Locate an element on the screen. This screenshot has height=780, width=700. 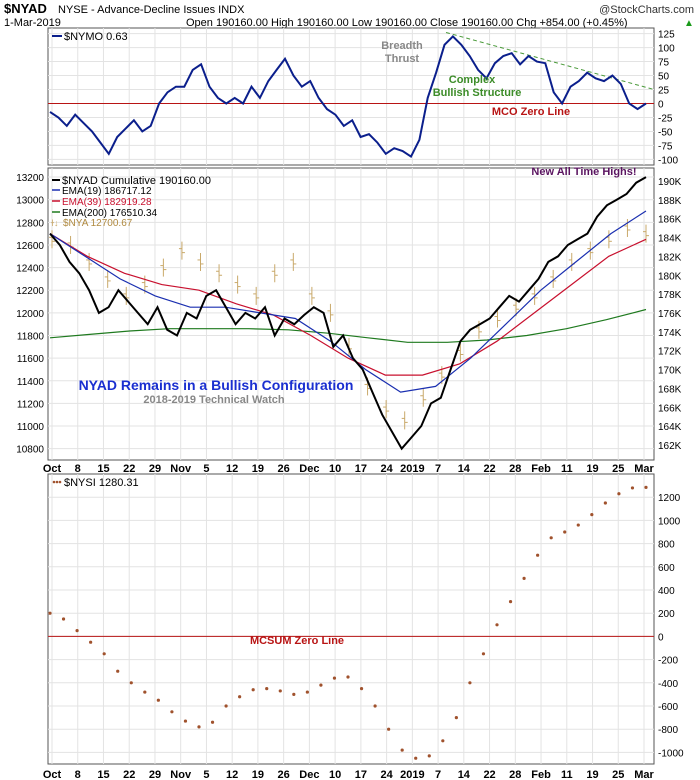
mco-y-tick-label: 25 is located at coordinates (664, 91).